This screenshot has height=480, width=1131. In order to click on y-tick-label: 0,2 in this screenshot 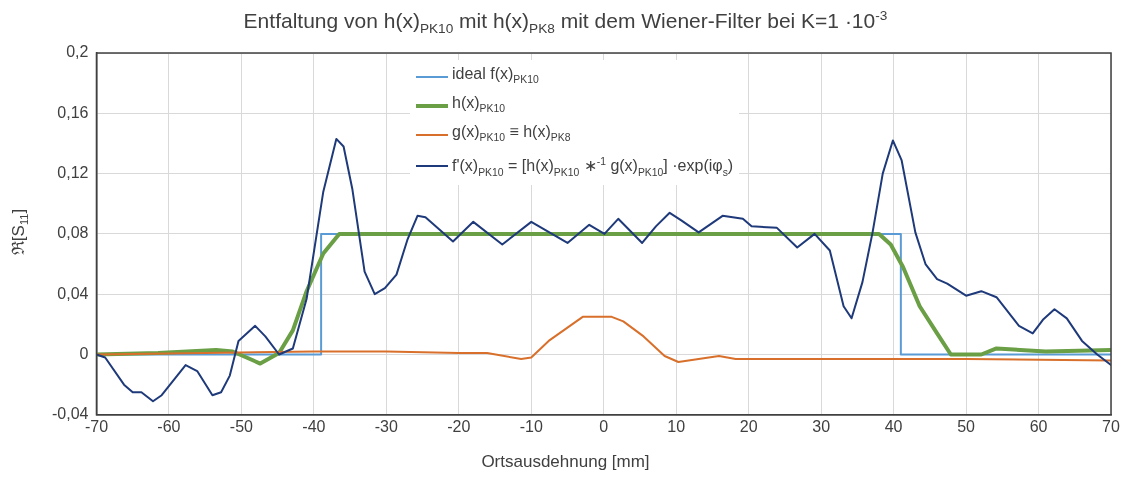, I will do `click(77, 52)`.